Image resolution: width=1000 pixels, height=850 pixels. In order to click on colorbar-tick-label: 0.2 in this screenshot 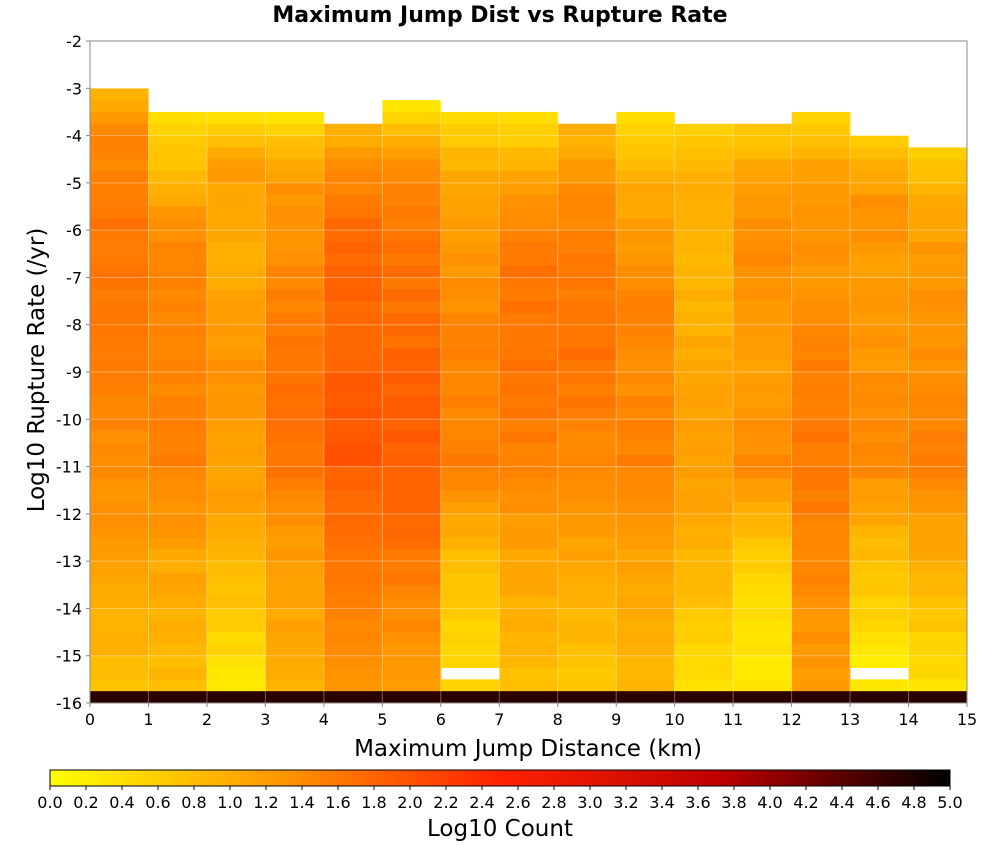, I will do `click(85, 802)`.